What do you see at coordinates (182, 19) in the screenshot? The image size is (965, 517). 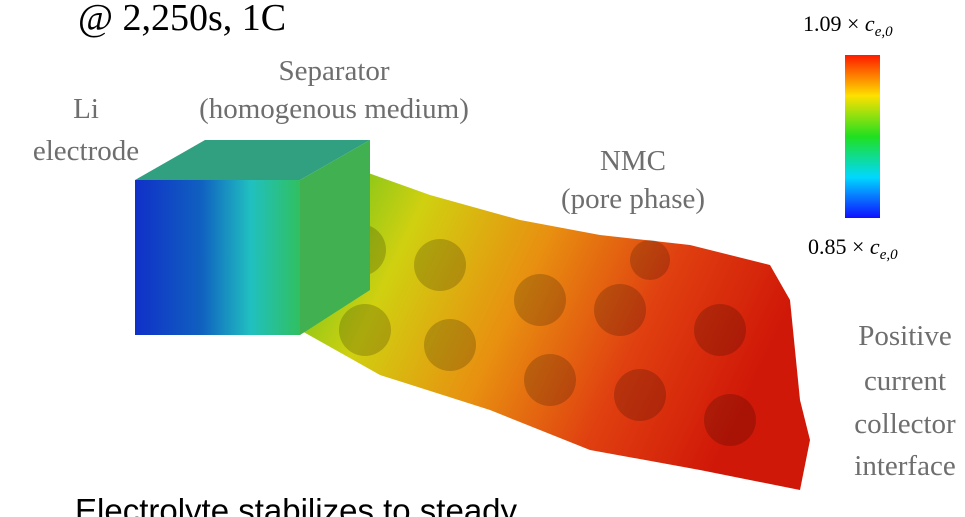 I see `title: @ 2,250s, 1C` at bounding box center [182, 19].